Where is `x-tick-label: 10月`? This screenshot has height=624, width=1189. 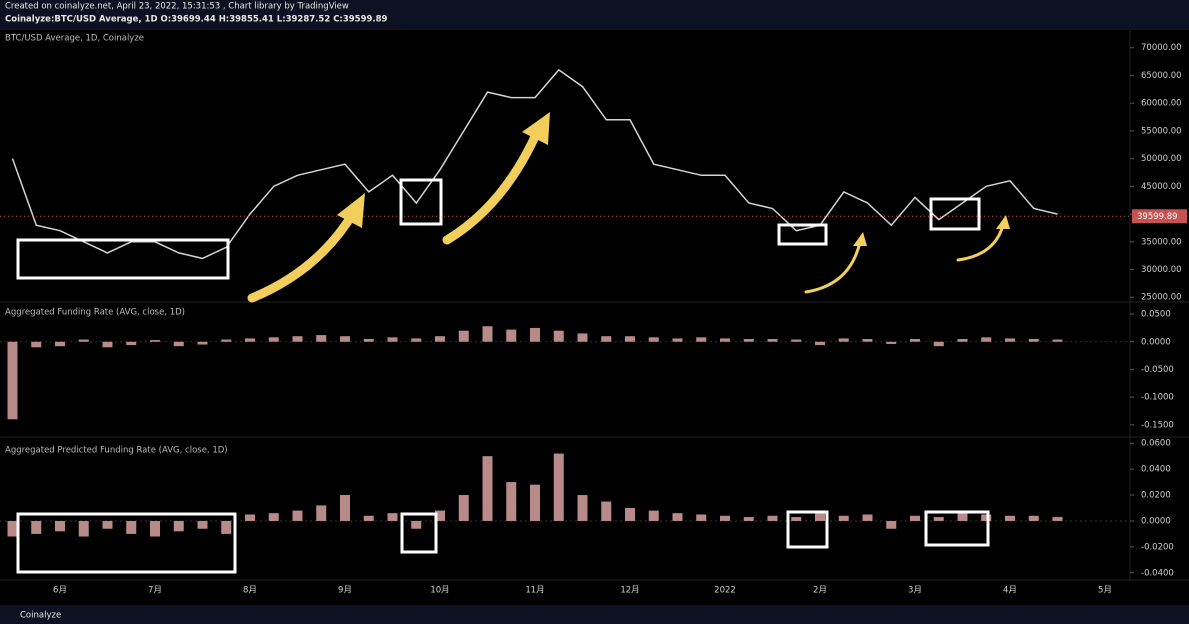
x-tick-label: 10月 is located at coordinates (439, 591).